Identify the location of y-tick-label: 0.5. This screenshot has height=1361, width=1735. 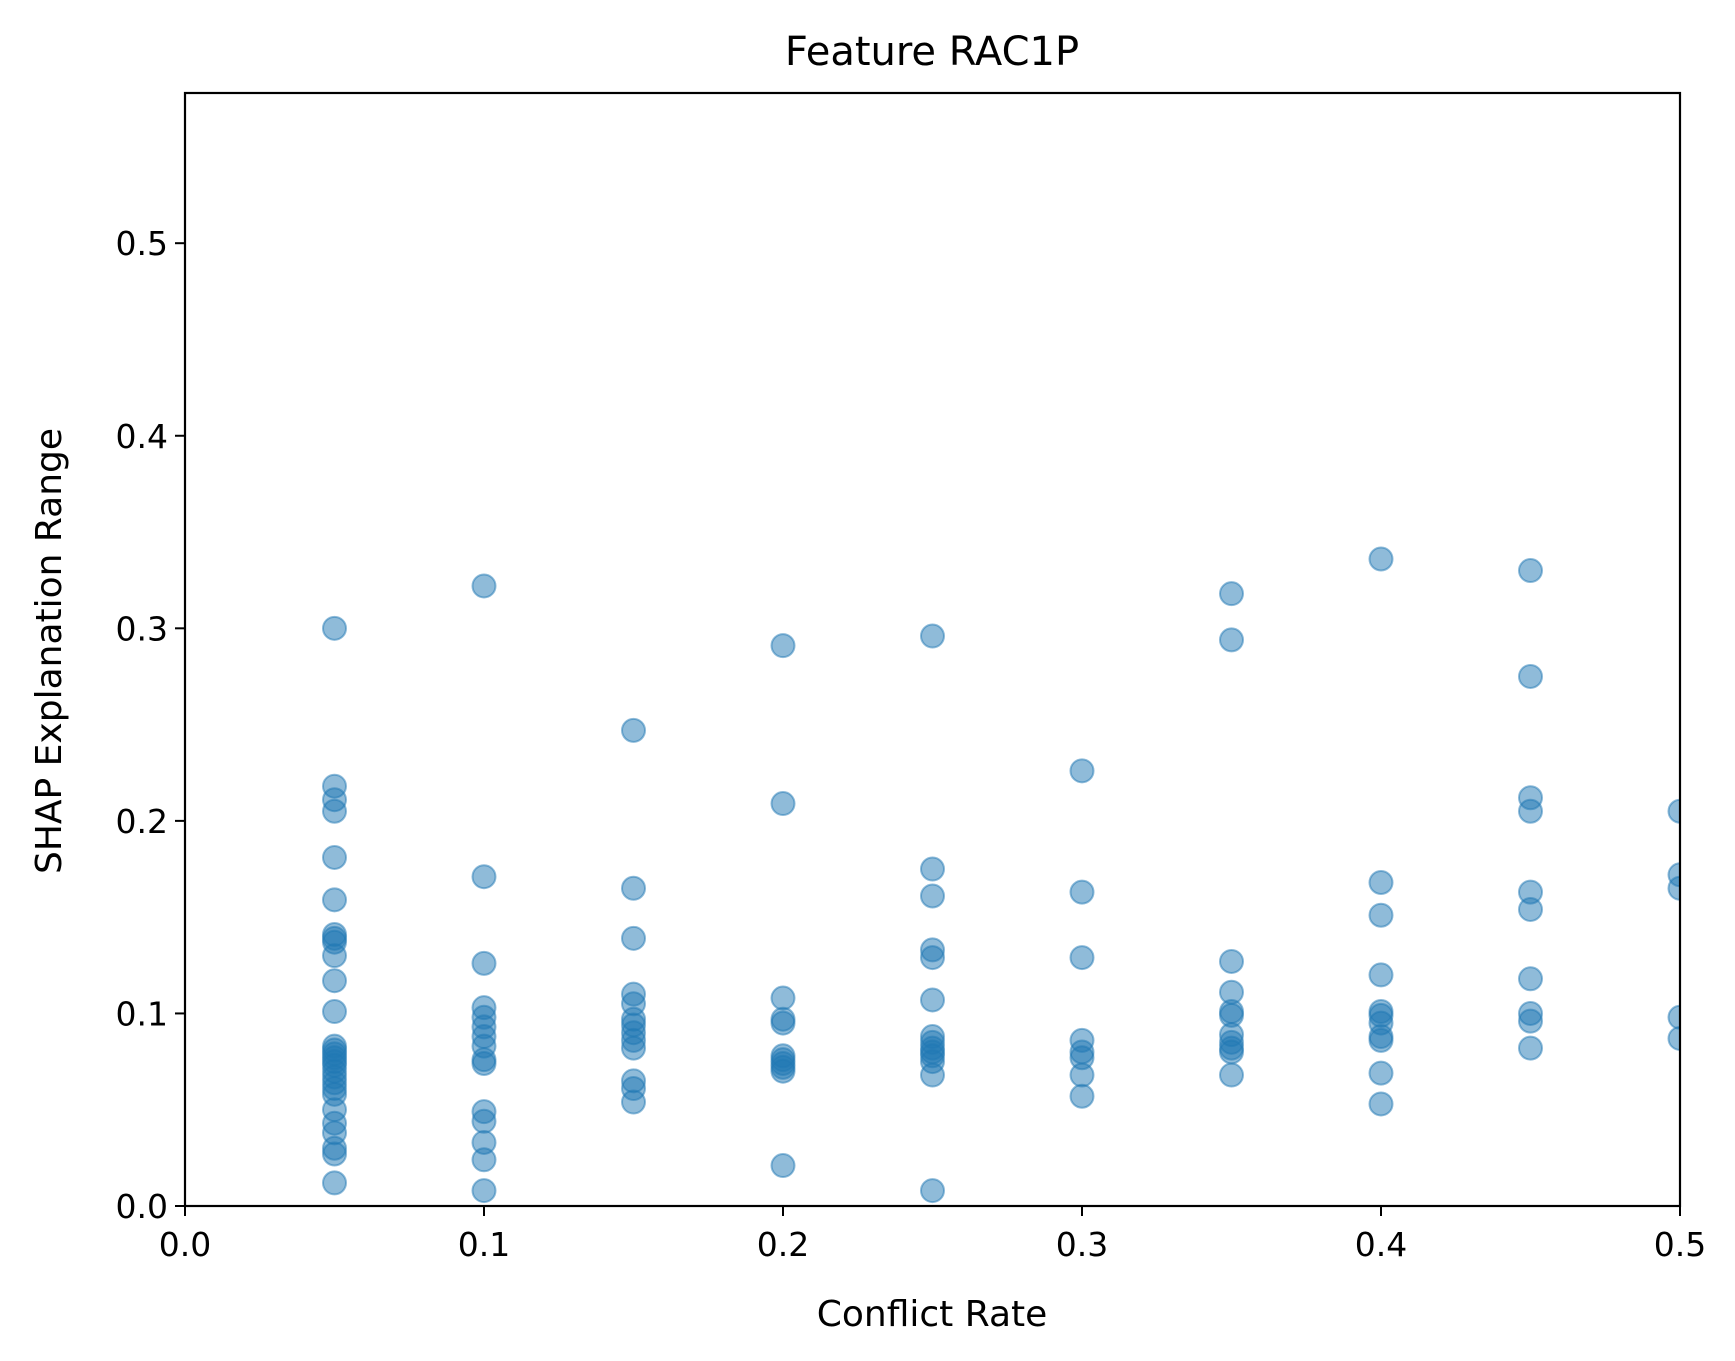
(142, 243).